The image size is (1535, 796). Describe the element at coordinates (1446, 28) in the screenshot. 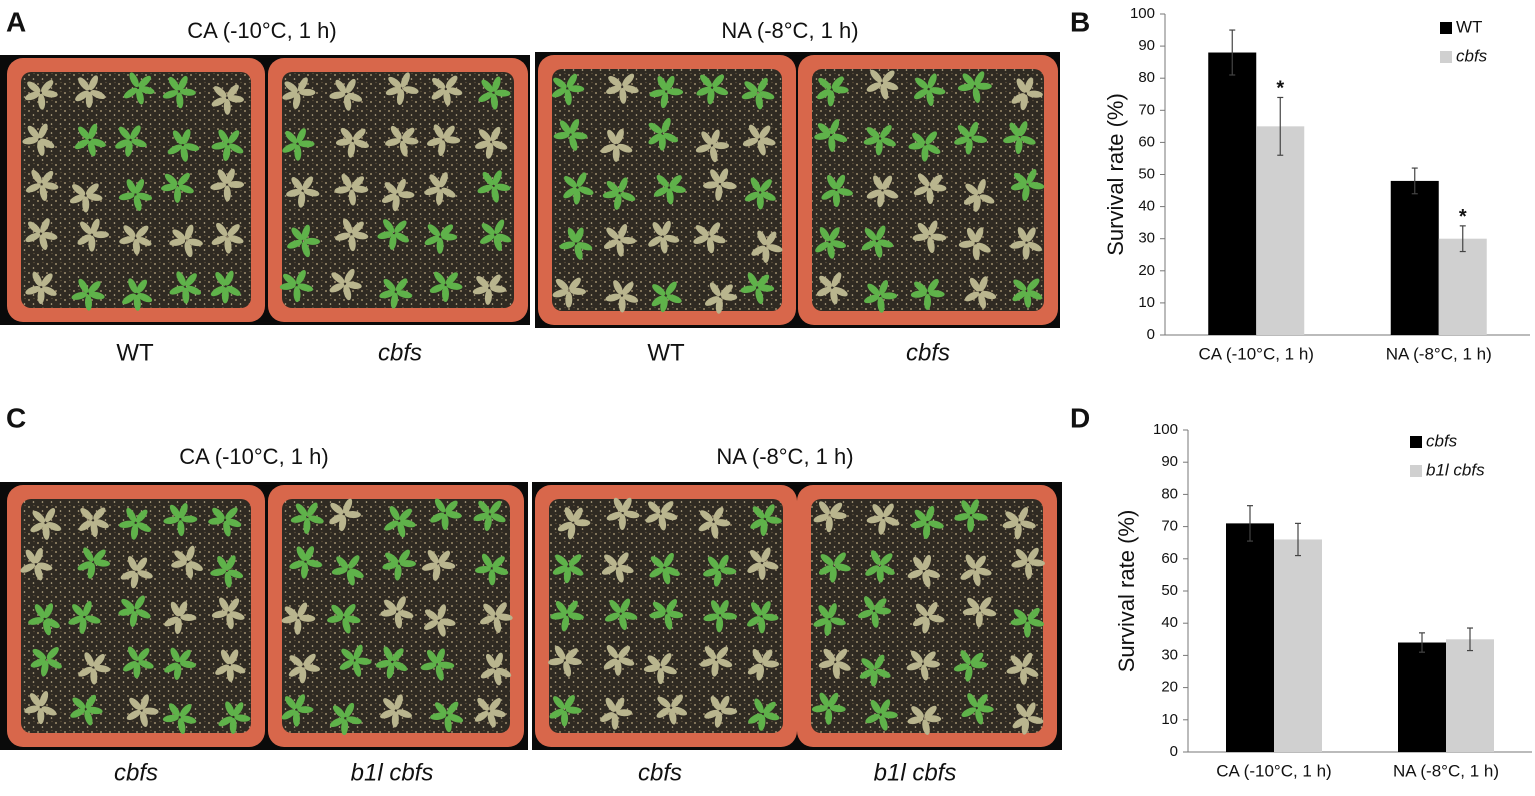

I see `legend-swatch` at that location.